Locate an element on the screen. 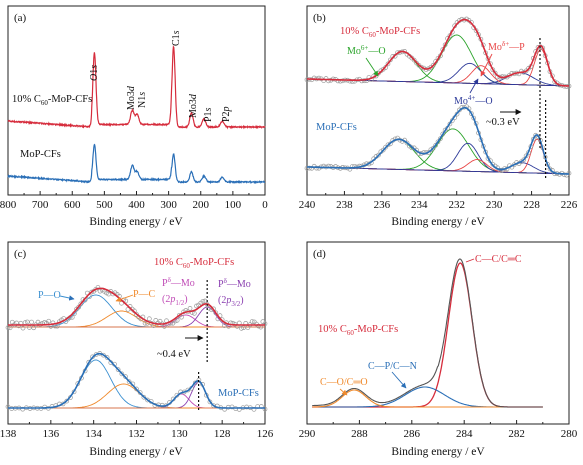 Image resolution: width=583 pixels, height=465 pixels. panel-c-xlabel: Binding energy / eV is located at coordinates (136, 452).